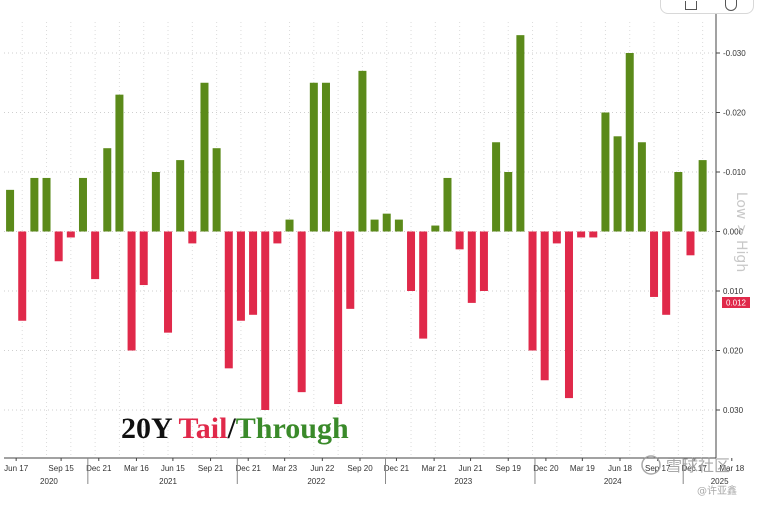 The height and width of the screenshot is (507, 762). I want to click on y-tick-label: -0.020, so click(734, 113).